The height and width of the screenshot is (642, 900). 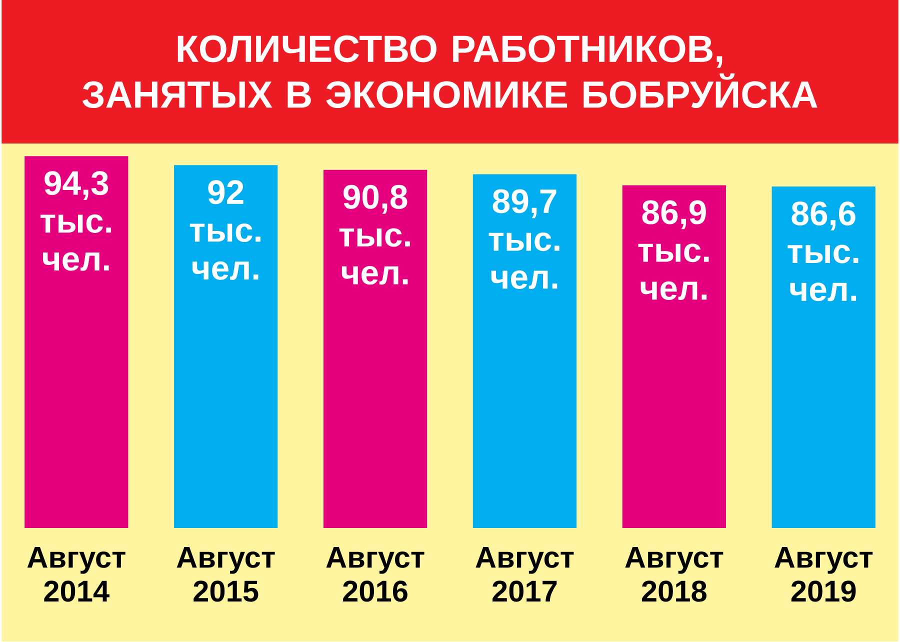 I want to click on data-label: 86,9 тыс. чел., so click(x=673, y=250).